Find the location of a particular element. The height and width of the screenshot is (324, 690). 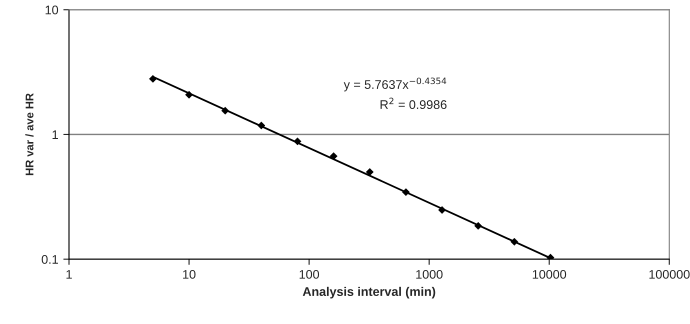

x-tick-label: 100000 is located at coordinates (669, 274).